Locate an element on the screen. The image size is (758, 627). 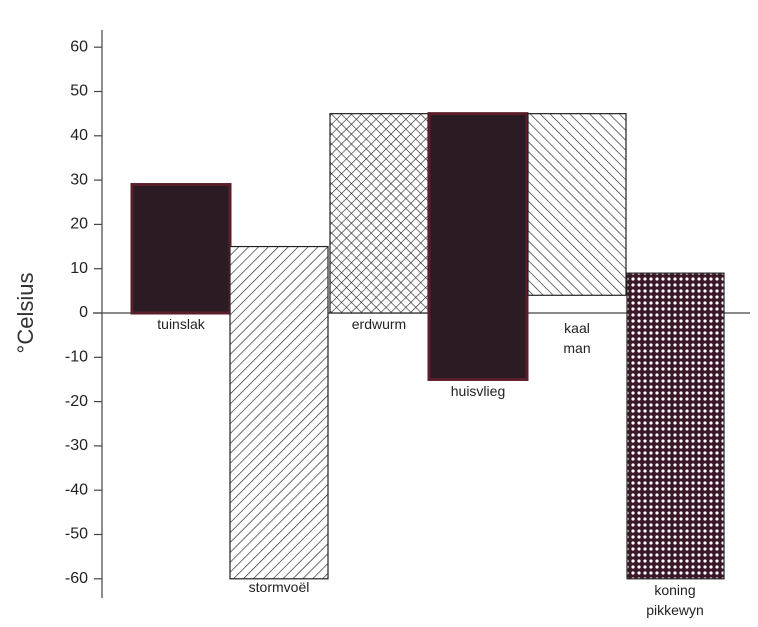
bar-stormvoël is located at coordinates (279, 412).